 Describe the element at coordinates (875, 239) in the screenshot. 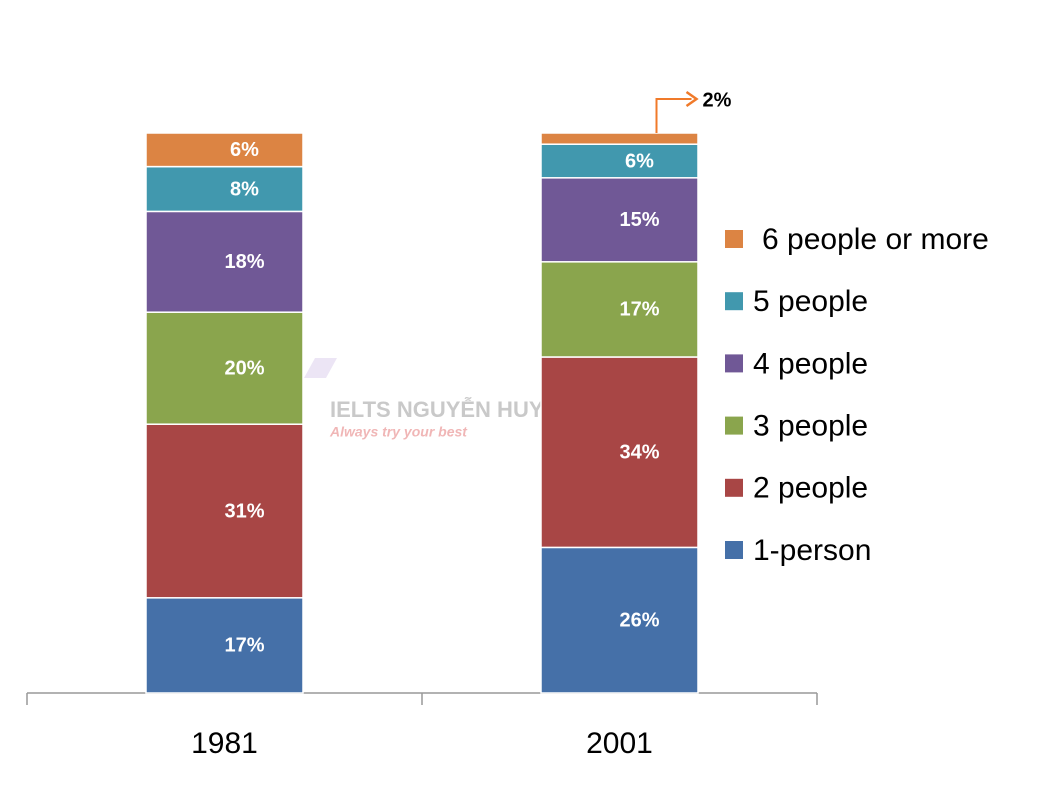

I see `legend-label: 6 people or more` at that location.